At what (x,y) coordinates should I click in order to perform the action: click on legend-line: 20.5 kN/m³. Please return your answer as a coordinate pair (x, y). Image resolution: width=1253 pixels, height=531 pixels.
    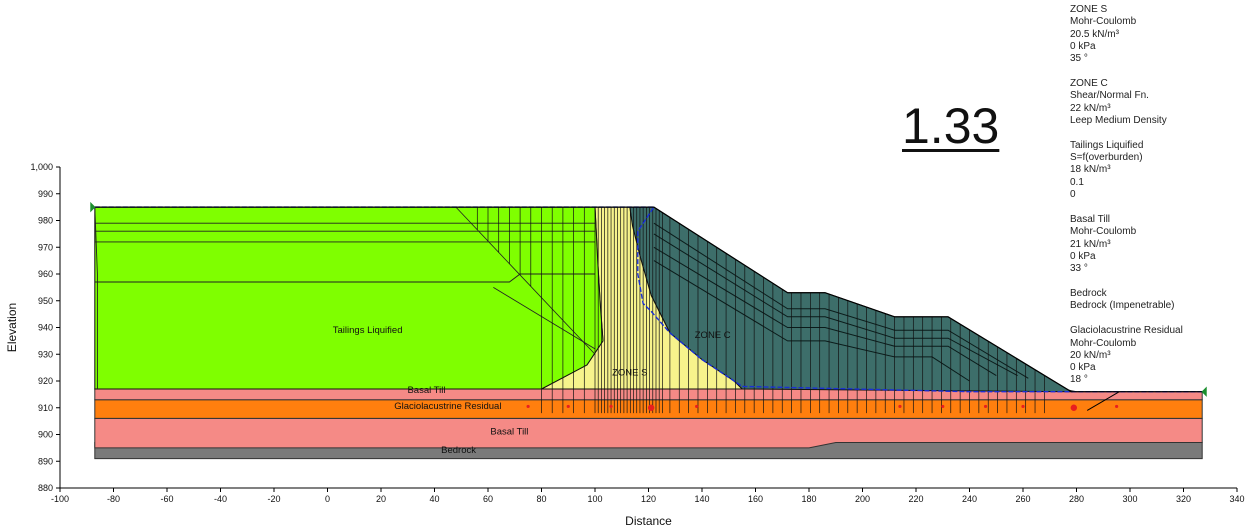
    Looking at the image, I should click on (1094, 34).